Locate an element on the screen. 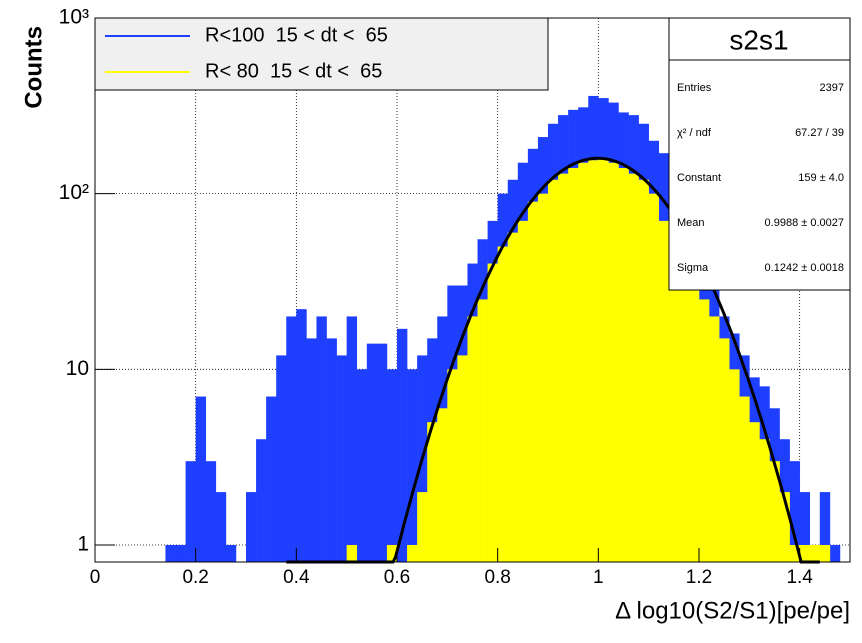  y-tick-label: 1 is located at coordinates (83, 544).